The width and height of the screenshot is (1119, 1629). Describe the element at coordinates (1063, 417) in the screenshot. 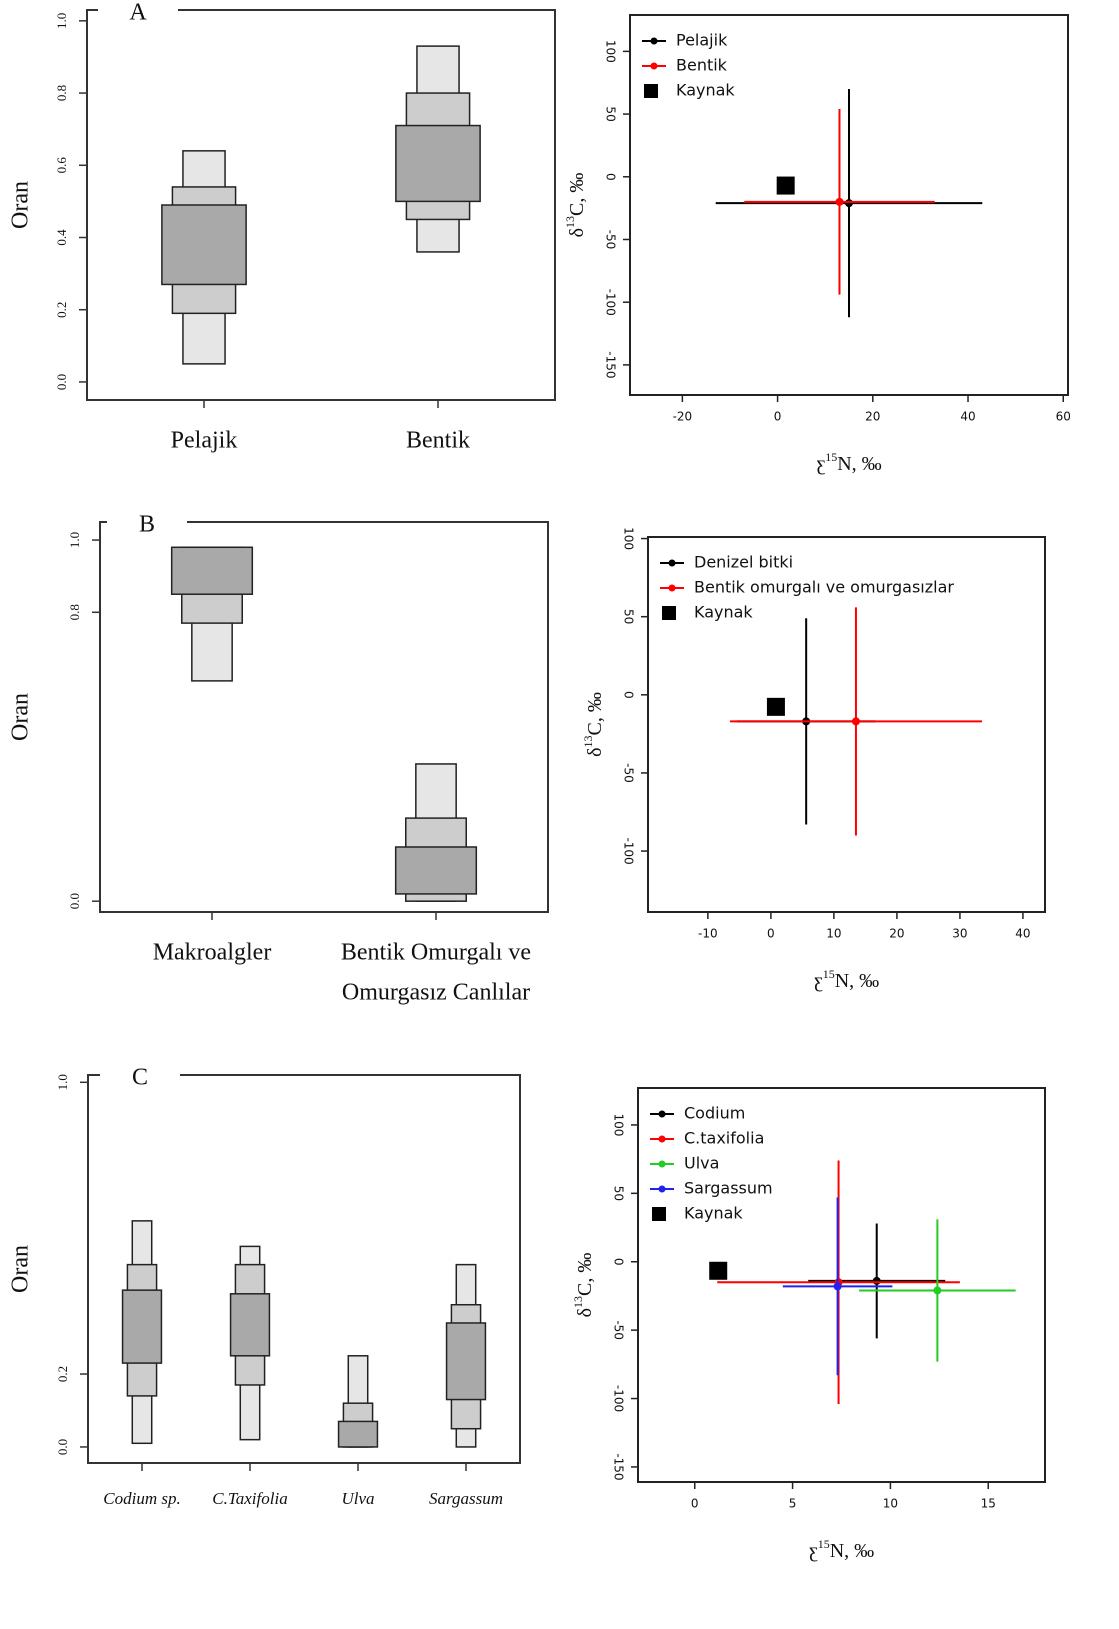

I see `x-tick-label: 60` at that location.